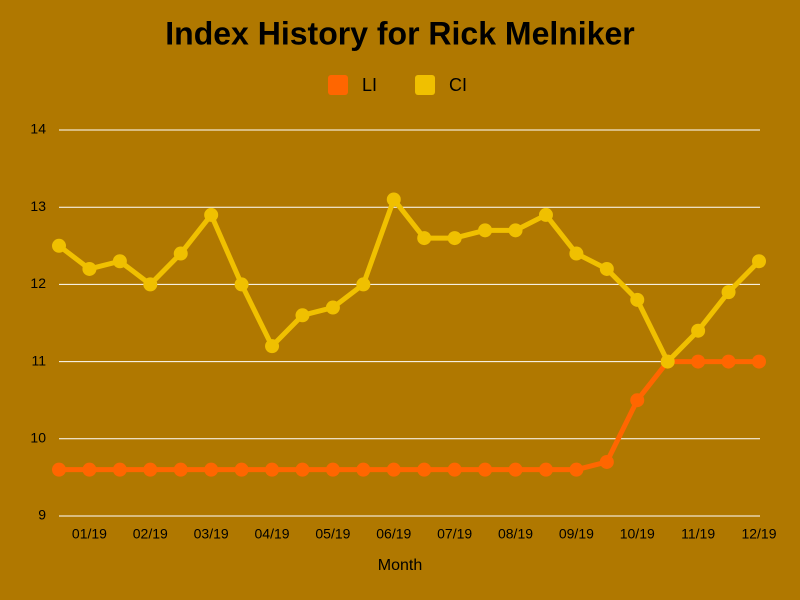 Image resolution: width=800 pixels, height=600 pixels. What do you see at coordinates (369, 85) in the screenshot?
I see `legend-label: LI` at bounding box center [369, 85].